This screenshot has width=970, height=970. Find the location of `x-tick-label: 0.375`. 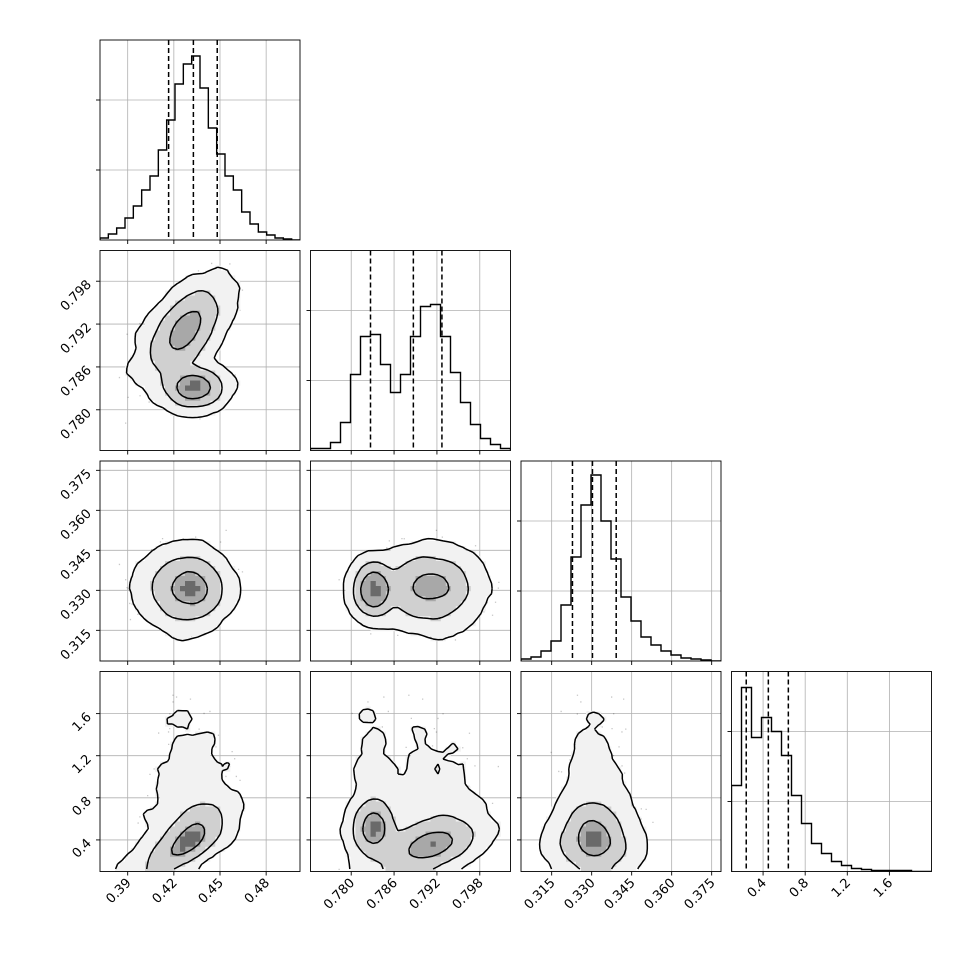

x-tick-label: 0.375 is located at coordinates (700, 894).